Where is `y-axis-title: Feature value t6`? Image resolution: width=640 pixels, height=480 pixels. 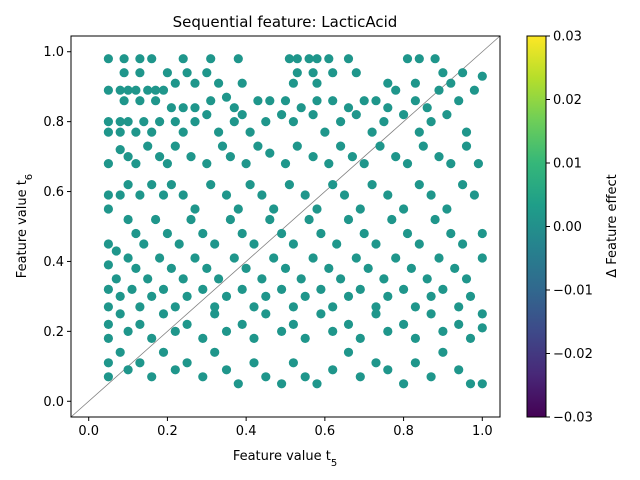 y-axis-title: Feature value t6 is located at coordinates (25, 226).